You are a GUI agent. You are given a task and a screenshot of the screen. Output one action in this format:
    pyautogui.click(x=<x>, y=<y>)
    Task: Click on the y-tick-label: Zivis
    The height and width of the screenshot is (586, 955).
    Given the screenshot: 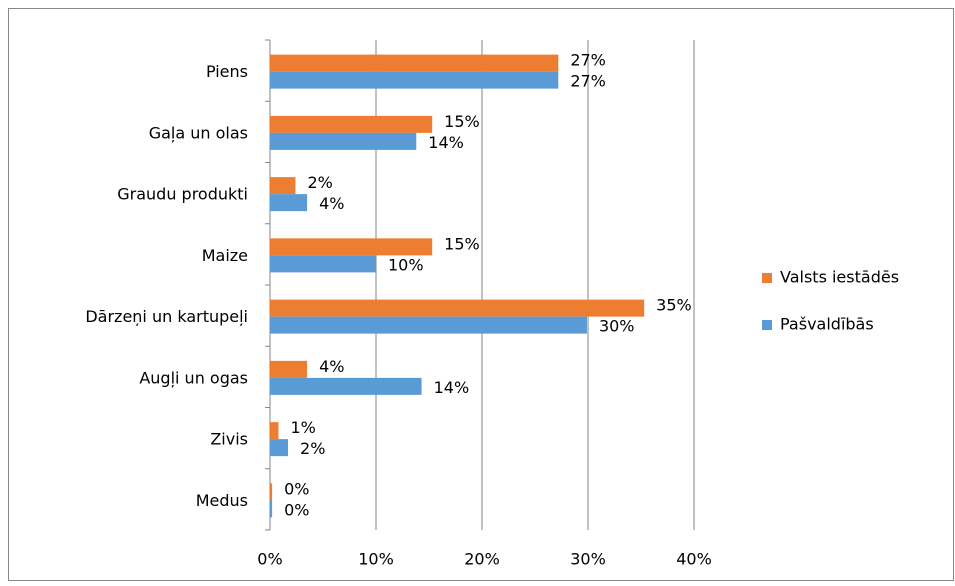 What is the action you would take?
    pyautogui.click(x=229, y=439)
    